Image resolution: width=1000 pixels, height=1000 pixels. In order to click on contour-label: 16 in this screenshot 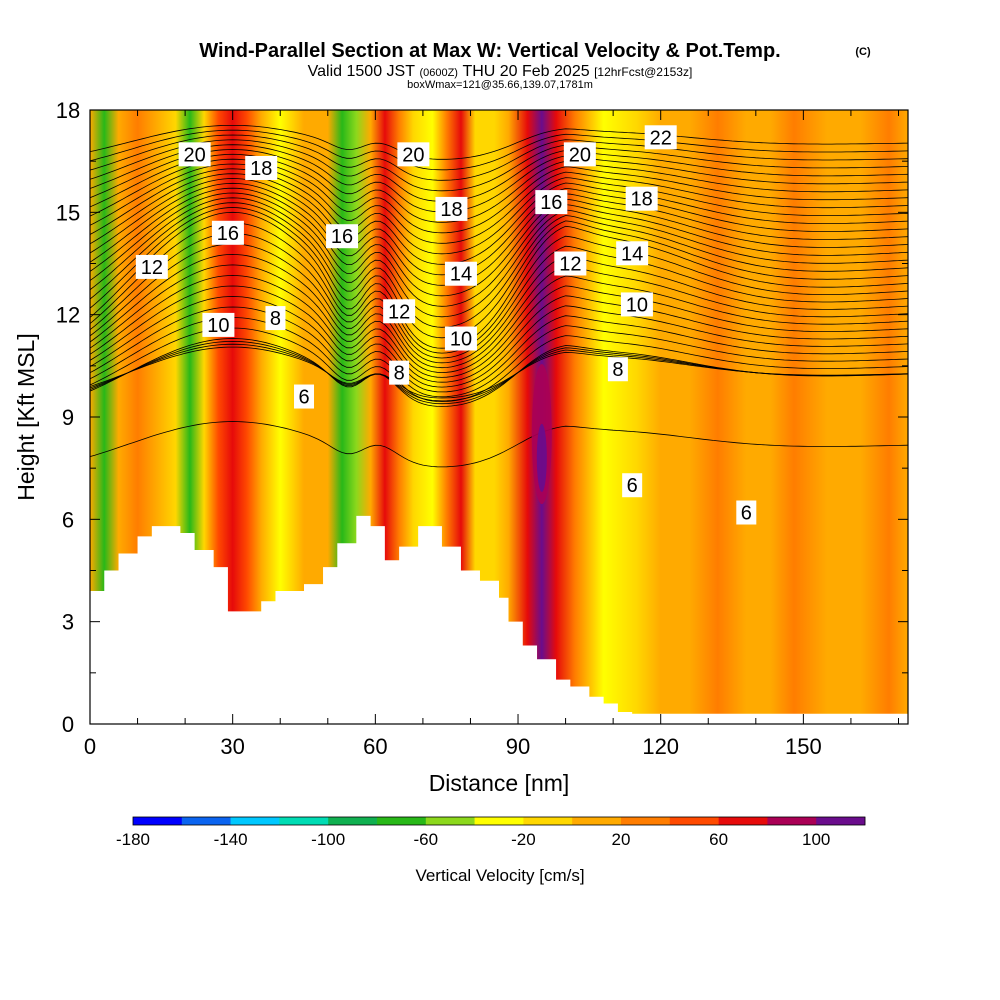, I will do `click(342, 236)`.